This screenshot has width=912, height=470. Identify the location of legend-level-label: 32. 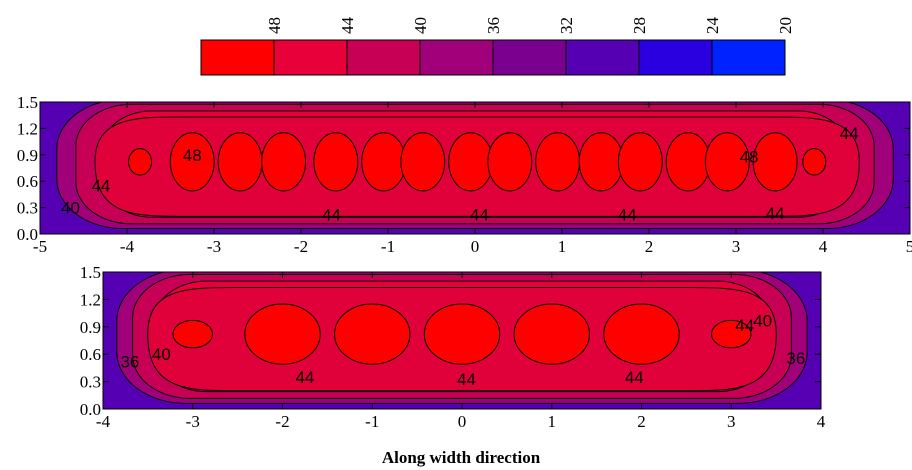
(566, 25).